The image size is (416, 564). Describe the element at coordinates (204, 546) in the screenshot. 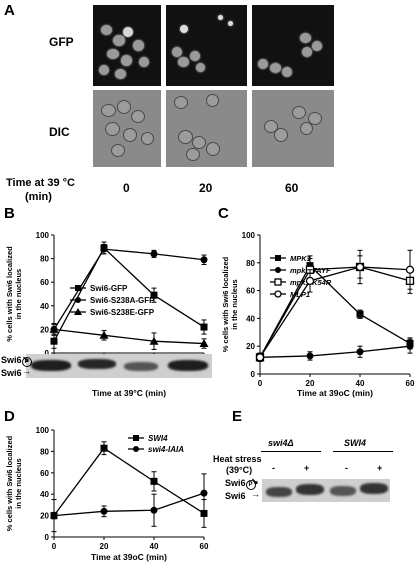

I see `x-tick-label-d-60: 60` at that location.